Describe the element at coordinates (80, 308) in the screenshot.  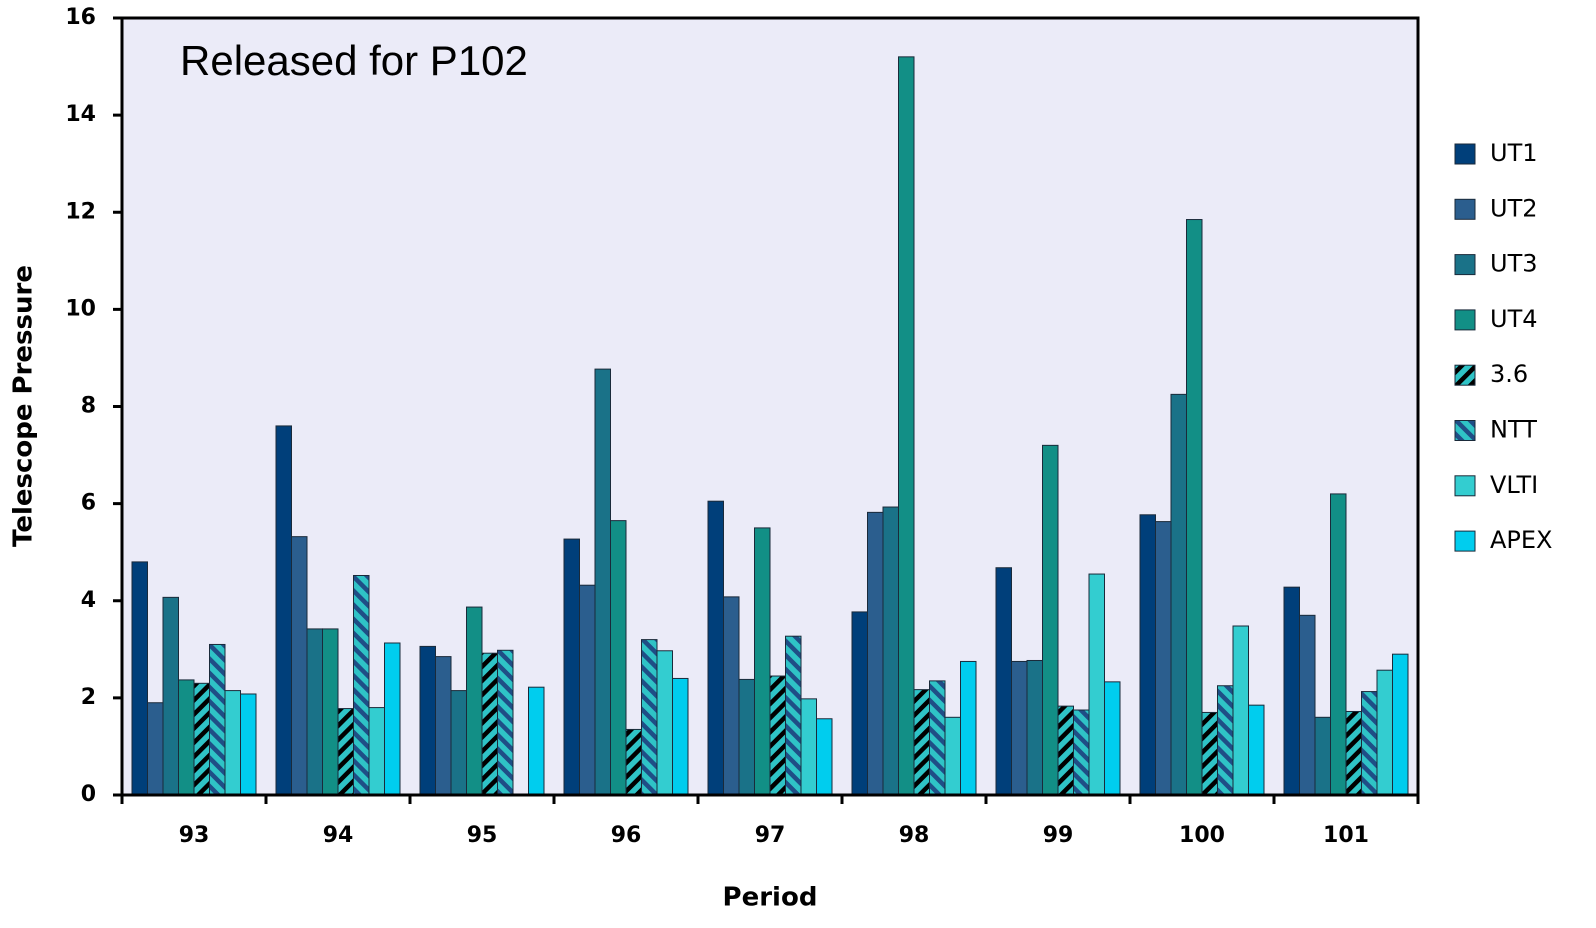
I see `y-tick-label: 10` at that location.